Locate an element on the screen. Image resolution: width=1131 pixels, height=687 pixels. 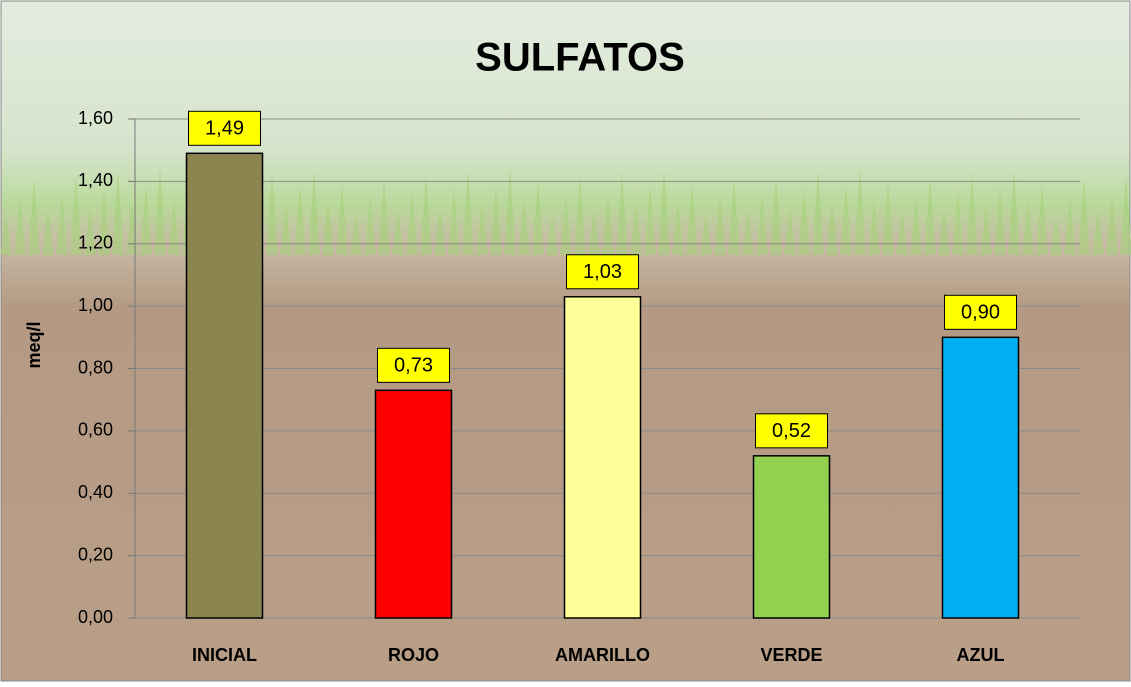
y-tick-label: 1,00 is located at coordinates (95, 305).